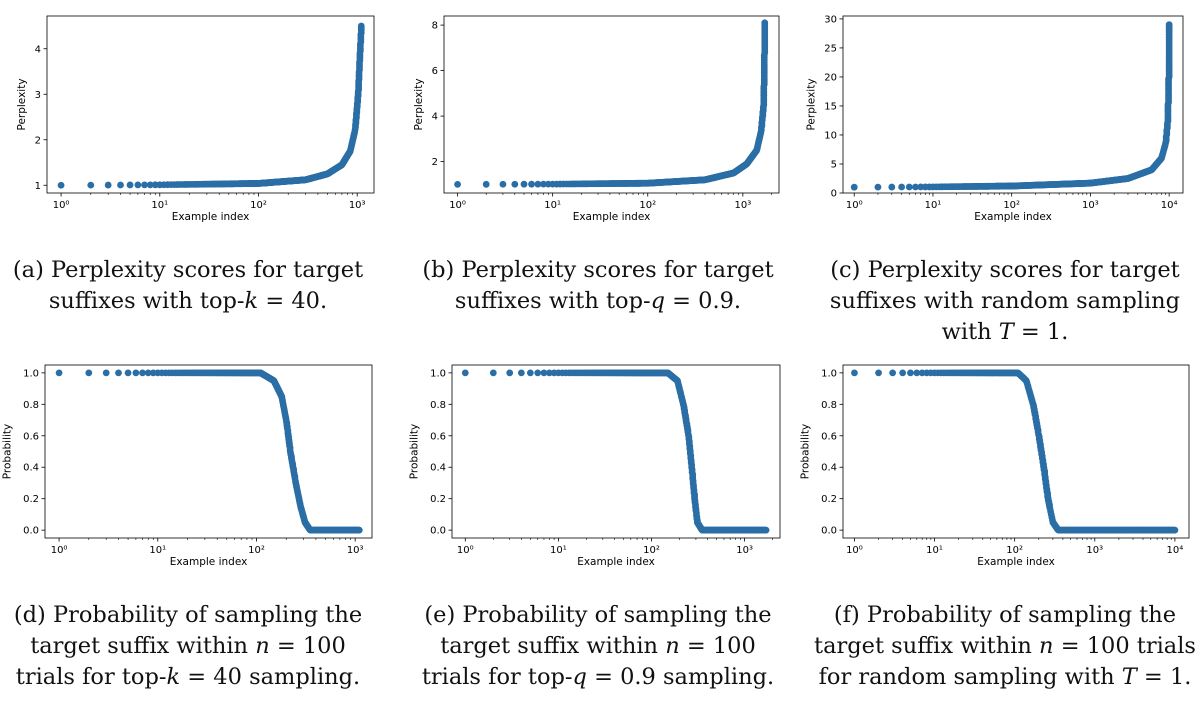 The height and width of the screenshot is (710, 1200). I want to click on y-tick-label: 3, so click(38, 95).